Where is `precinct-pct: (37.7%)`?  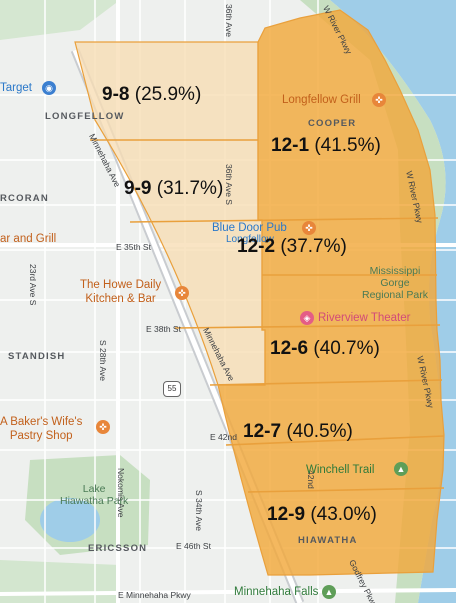
precinct-pct: (37.7%) is located at coordinates (313, 246).